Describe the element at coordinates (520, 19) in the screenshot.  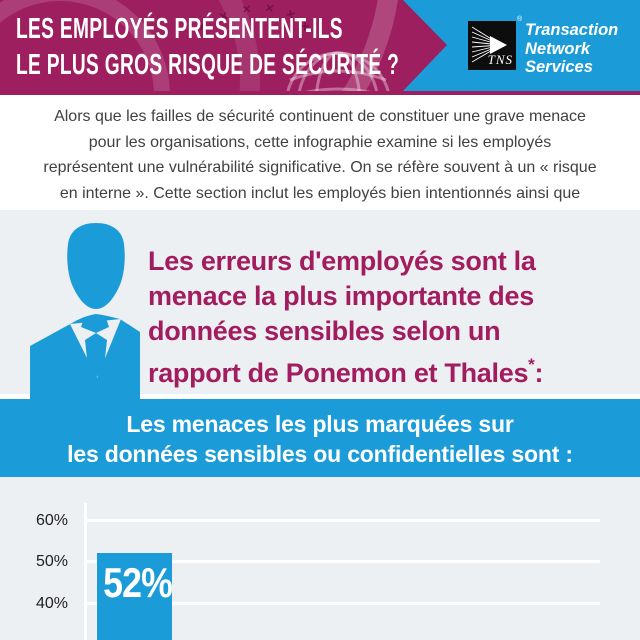
I see `registered-mark: ®` at that location.